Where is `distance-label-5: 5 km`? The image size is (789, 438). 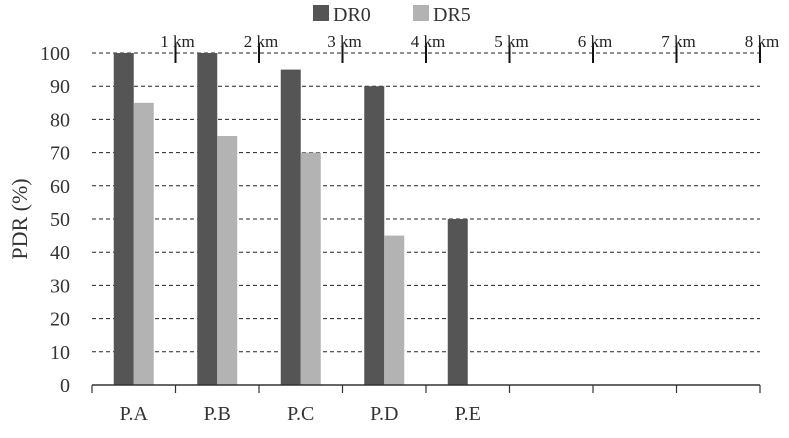 distance-label-5: 5 km is located at coordinates (511, 41).